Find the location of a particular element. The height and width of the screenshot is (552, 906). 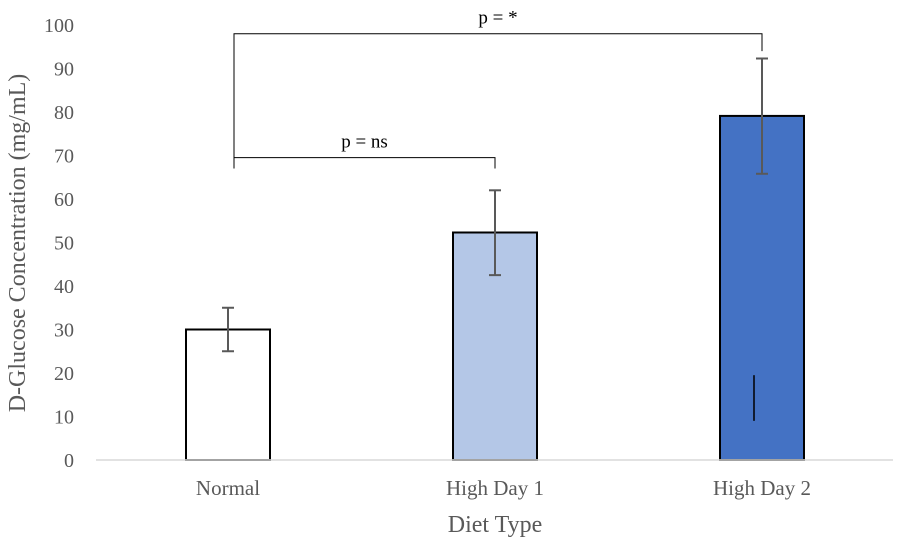

significance-bracket: p = ns is located at coordinates (364, 150).